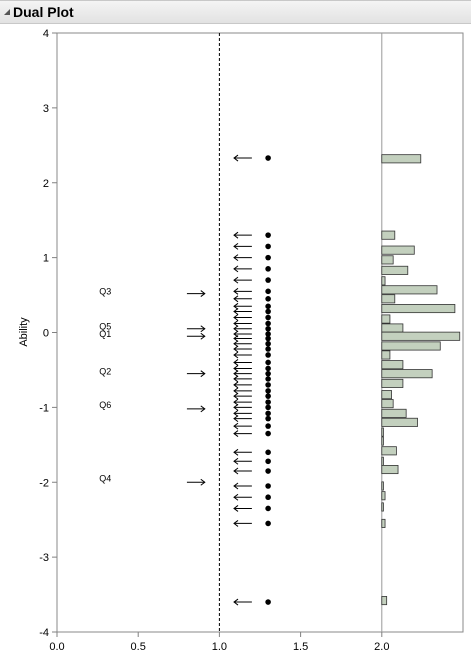  What do you see at coordinates (46, 109) in the screenshot?
I see `y-tick-label: 3` at bounding box center [46, 109].